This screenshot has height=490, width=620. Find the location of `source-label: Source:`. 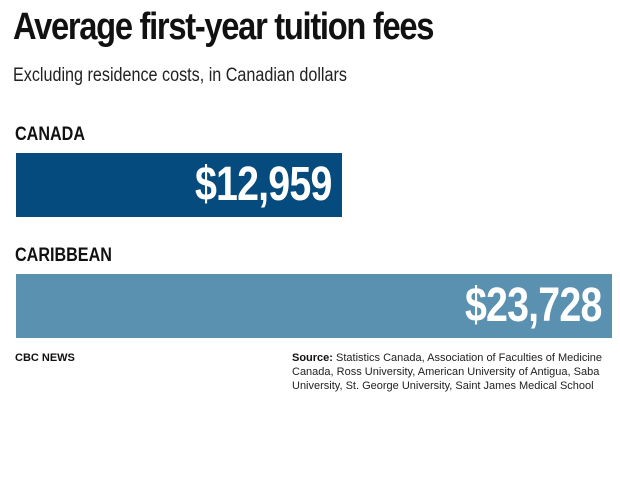

source-label: Source: is located at coordinates (312, 358).